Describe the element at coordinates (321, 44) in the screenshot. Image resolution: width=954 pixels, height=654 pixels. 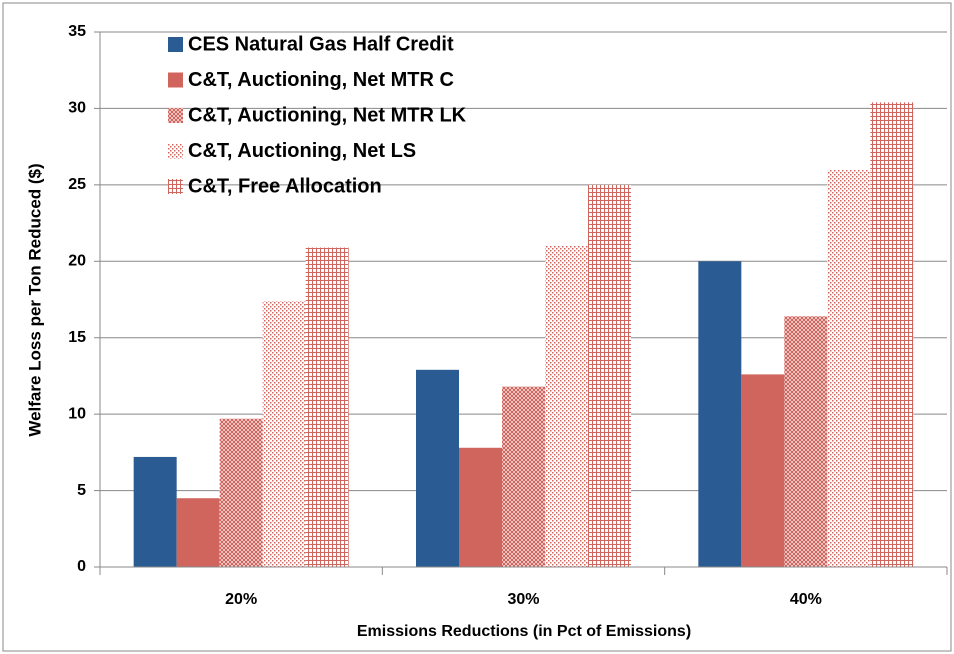
I see `legend-label: CES Natural Gas Half Credit` at that location.